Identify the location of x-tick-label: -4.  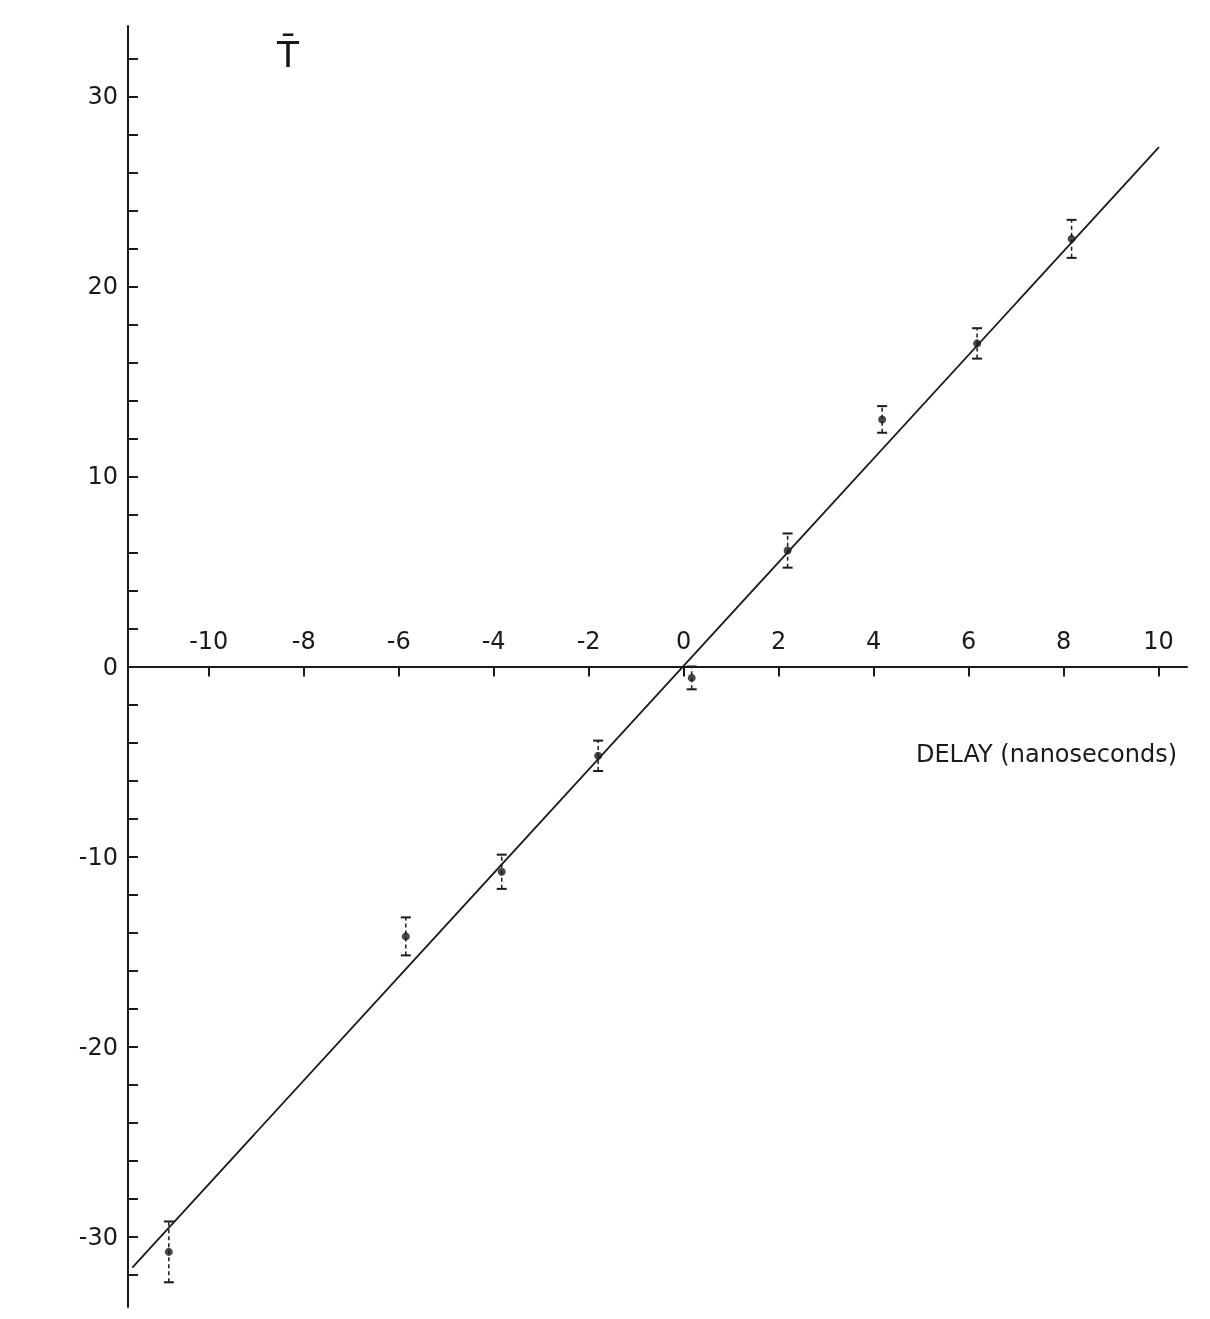
(493, 640).